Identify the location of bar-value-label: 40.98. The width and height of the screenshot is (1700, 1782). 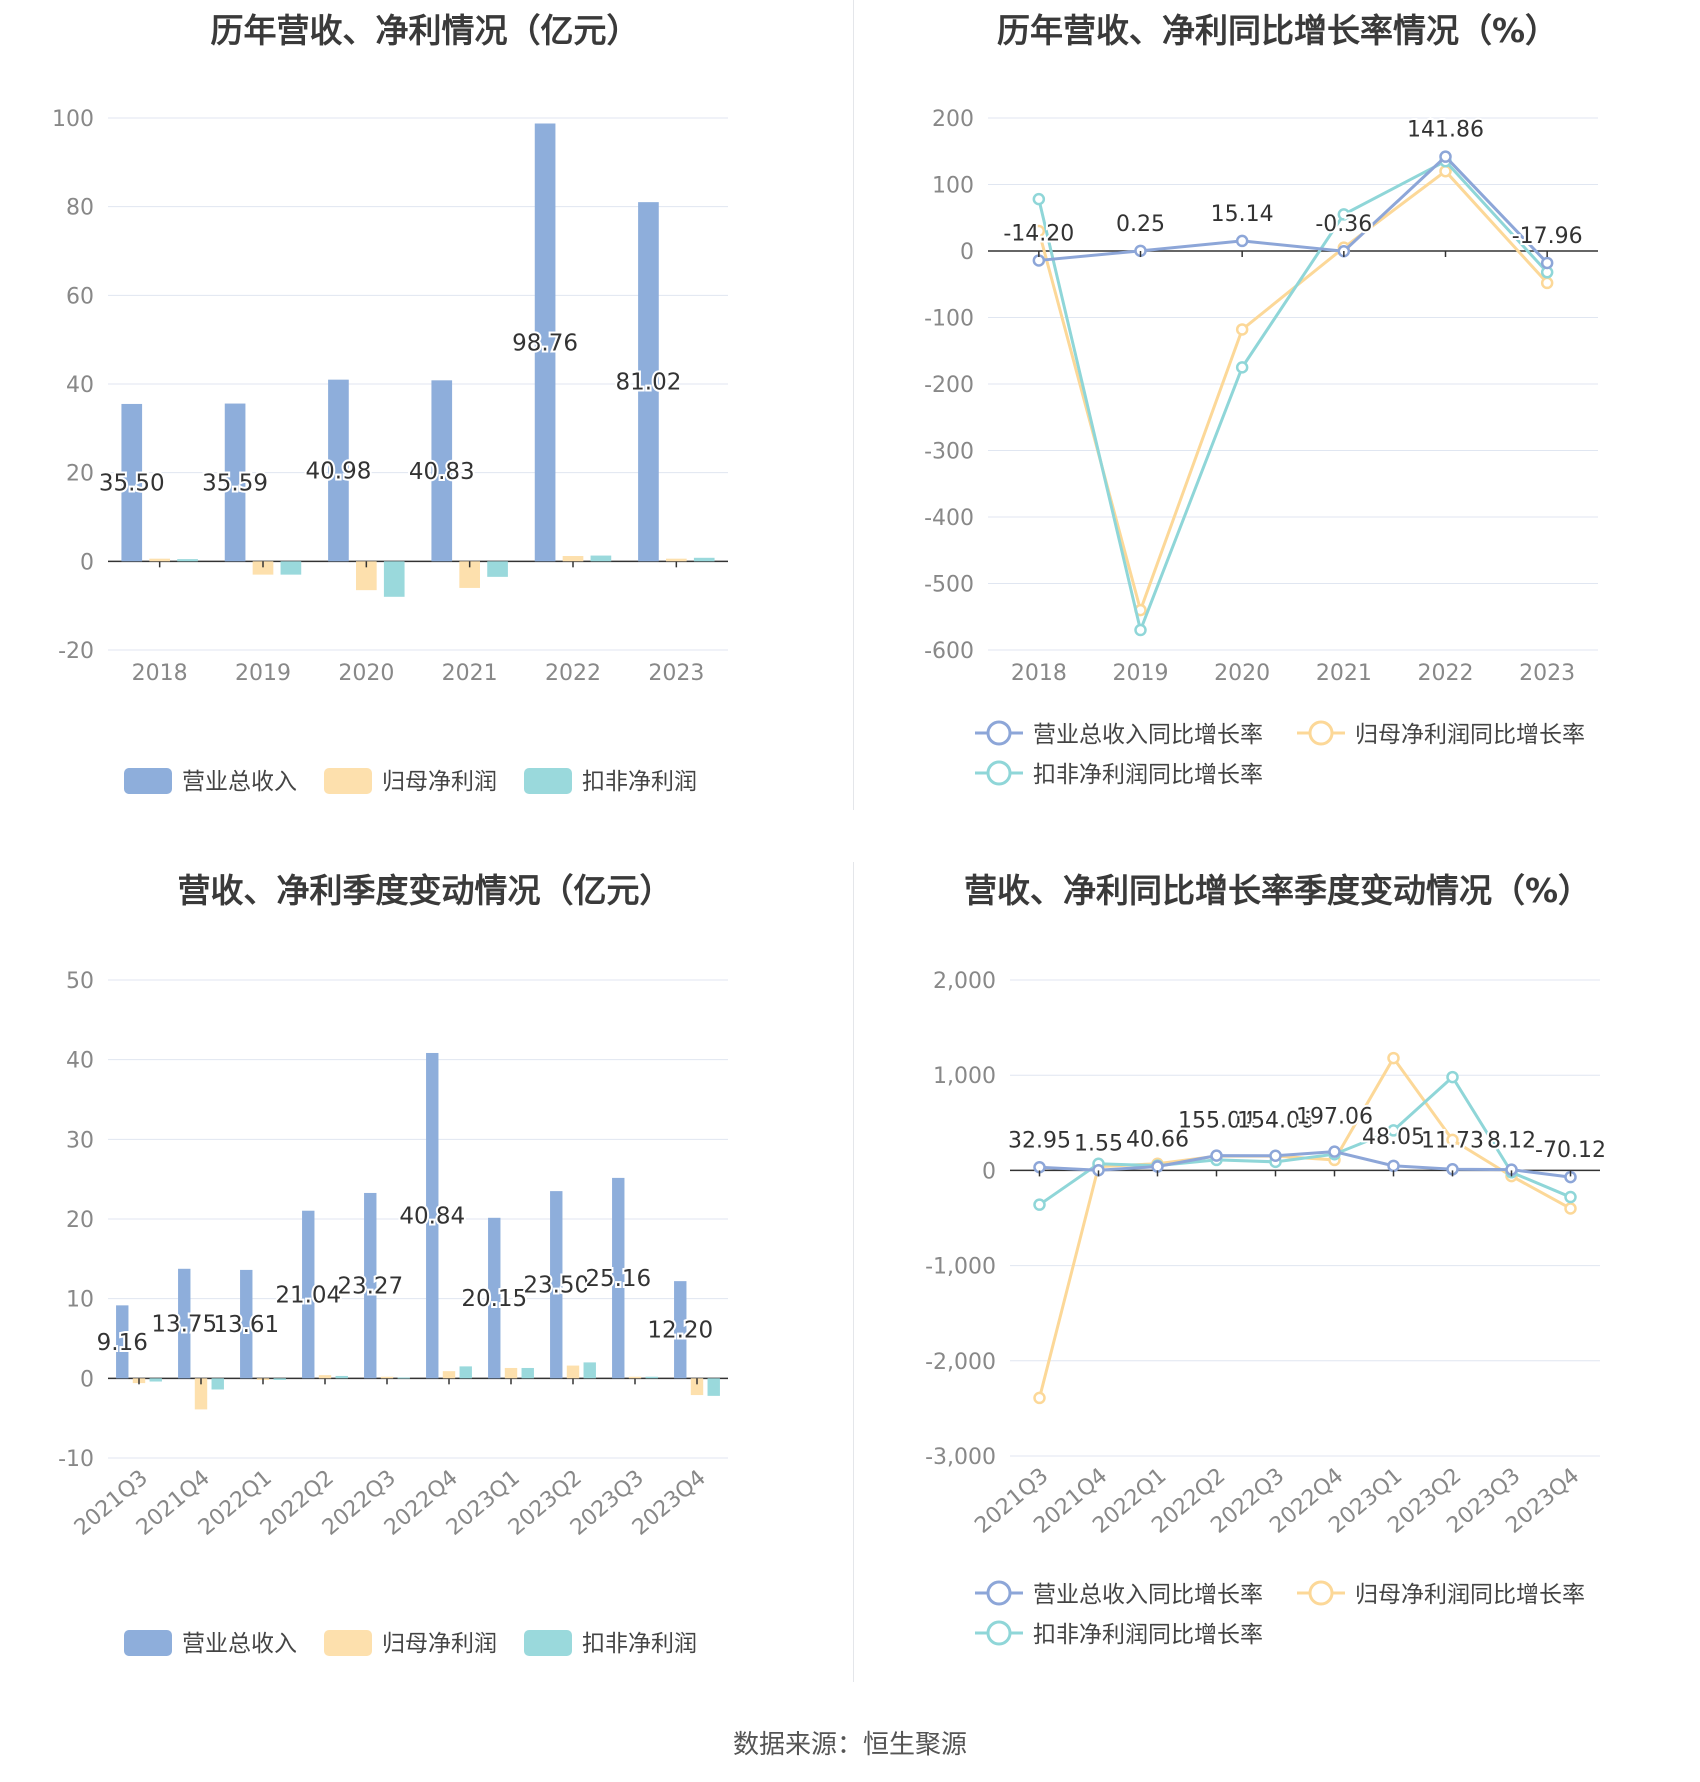
(339, 471).